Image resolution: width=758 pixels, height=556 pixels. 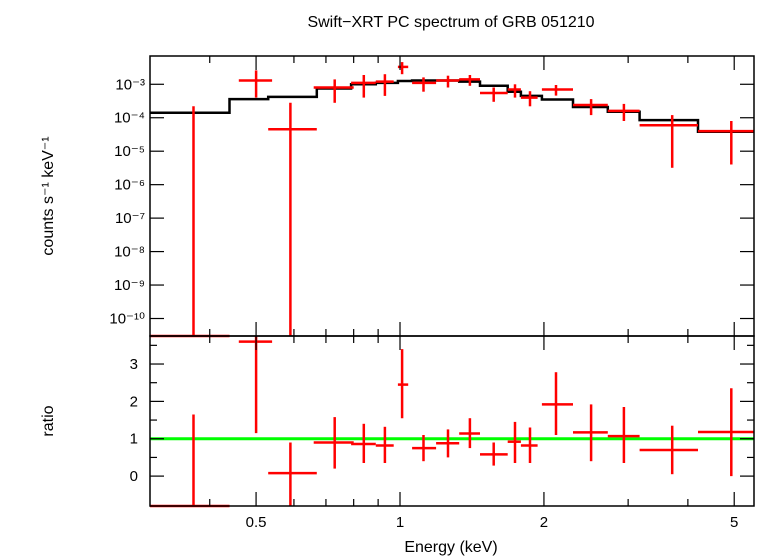 I want to click on ratio-y-tick-labels: 0 1 2 3, so click(x=134, y=420).